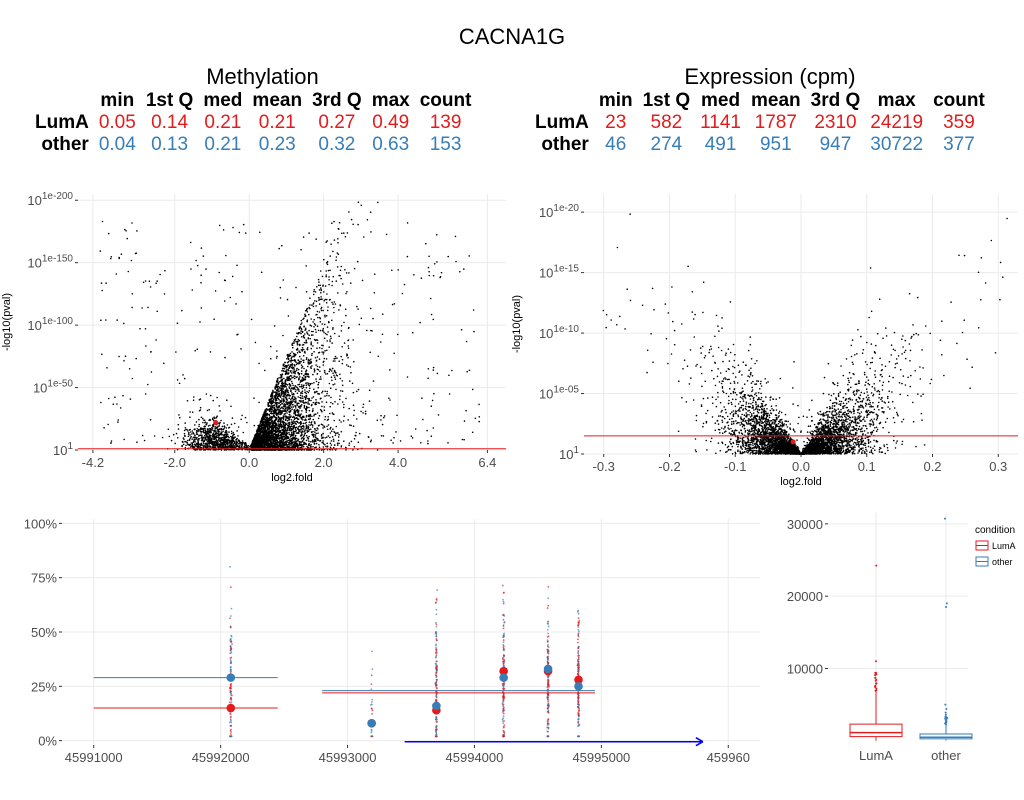 This screenshot has width=1024, height=800. What do you see at coordinates (277, 122) in the screenshot?
I see `methylation-stats-cell: 0.21` at bounding box center [277, 122].